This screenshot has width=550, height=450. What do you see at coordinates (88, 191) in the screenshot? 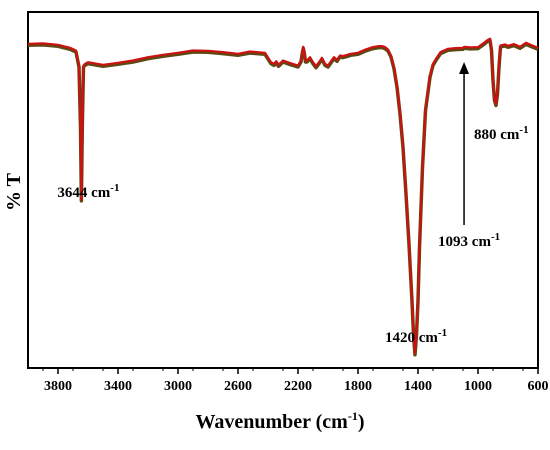
I see `peak-label: 3644 cm-1` at bounding box center [88, 191].